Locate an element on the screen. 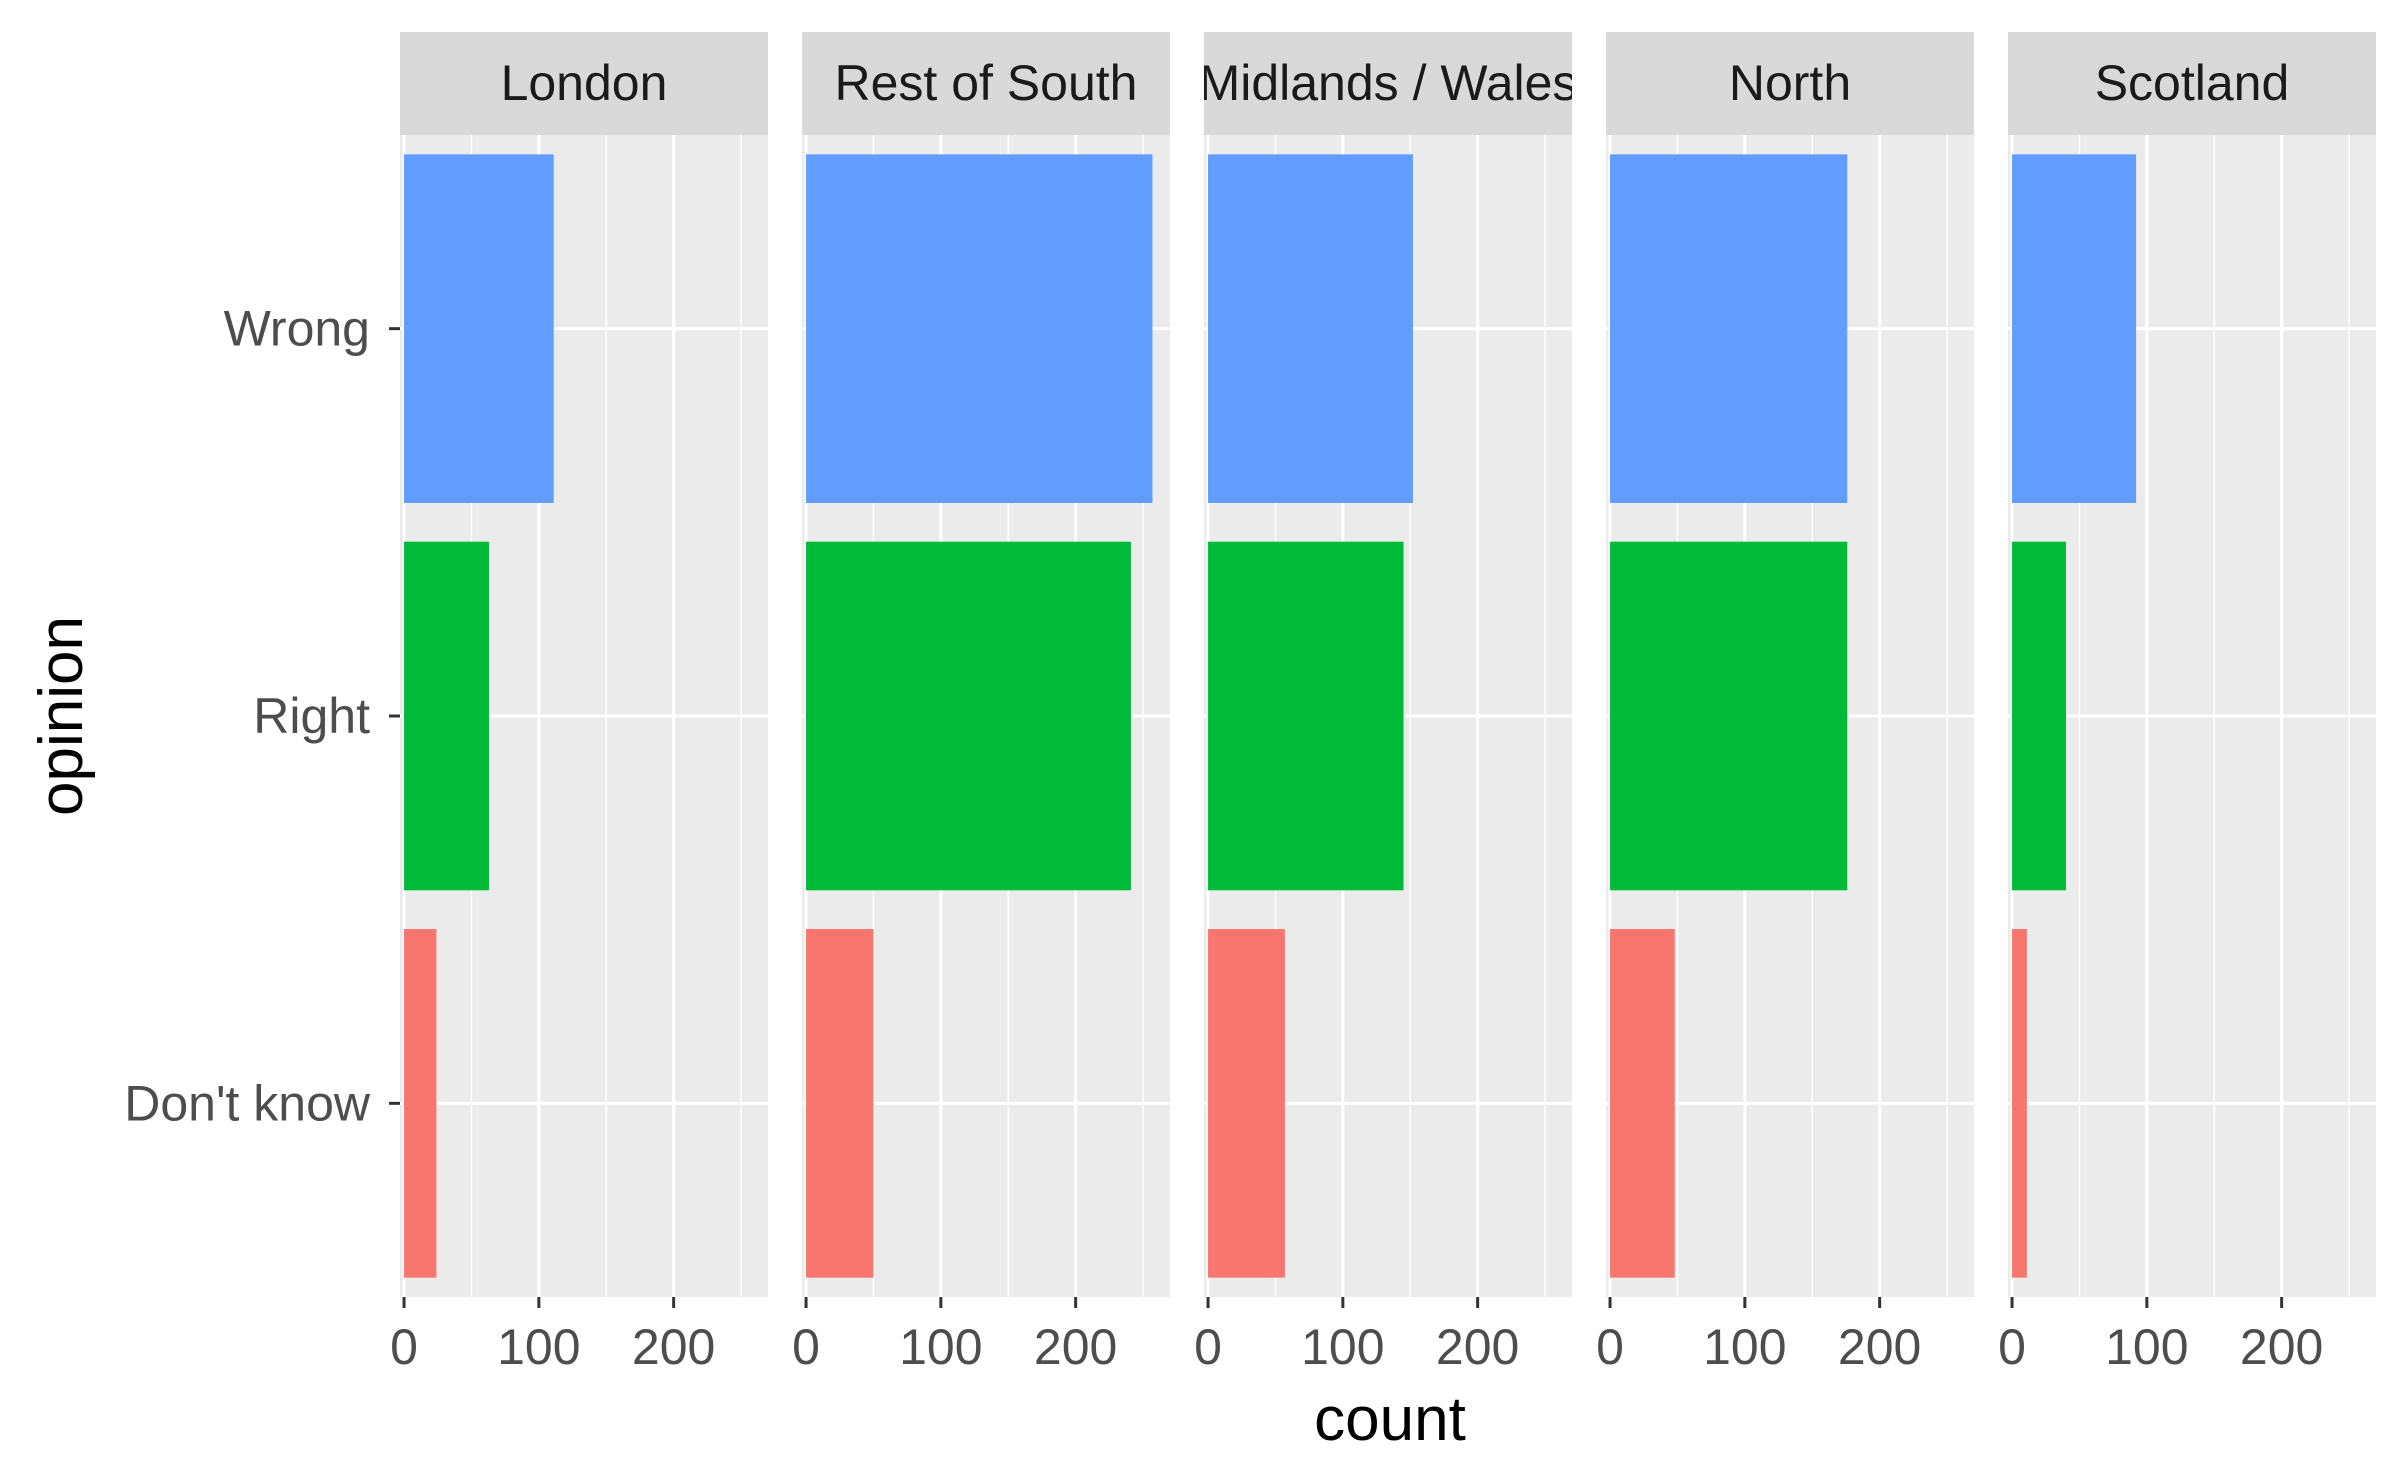  bar-london-wrong is located at coordinates (479, 328).